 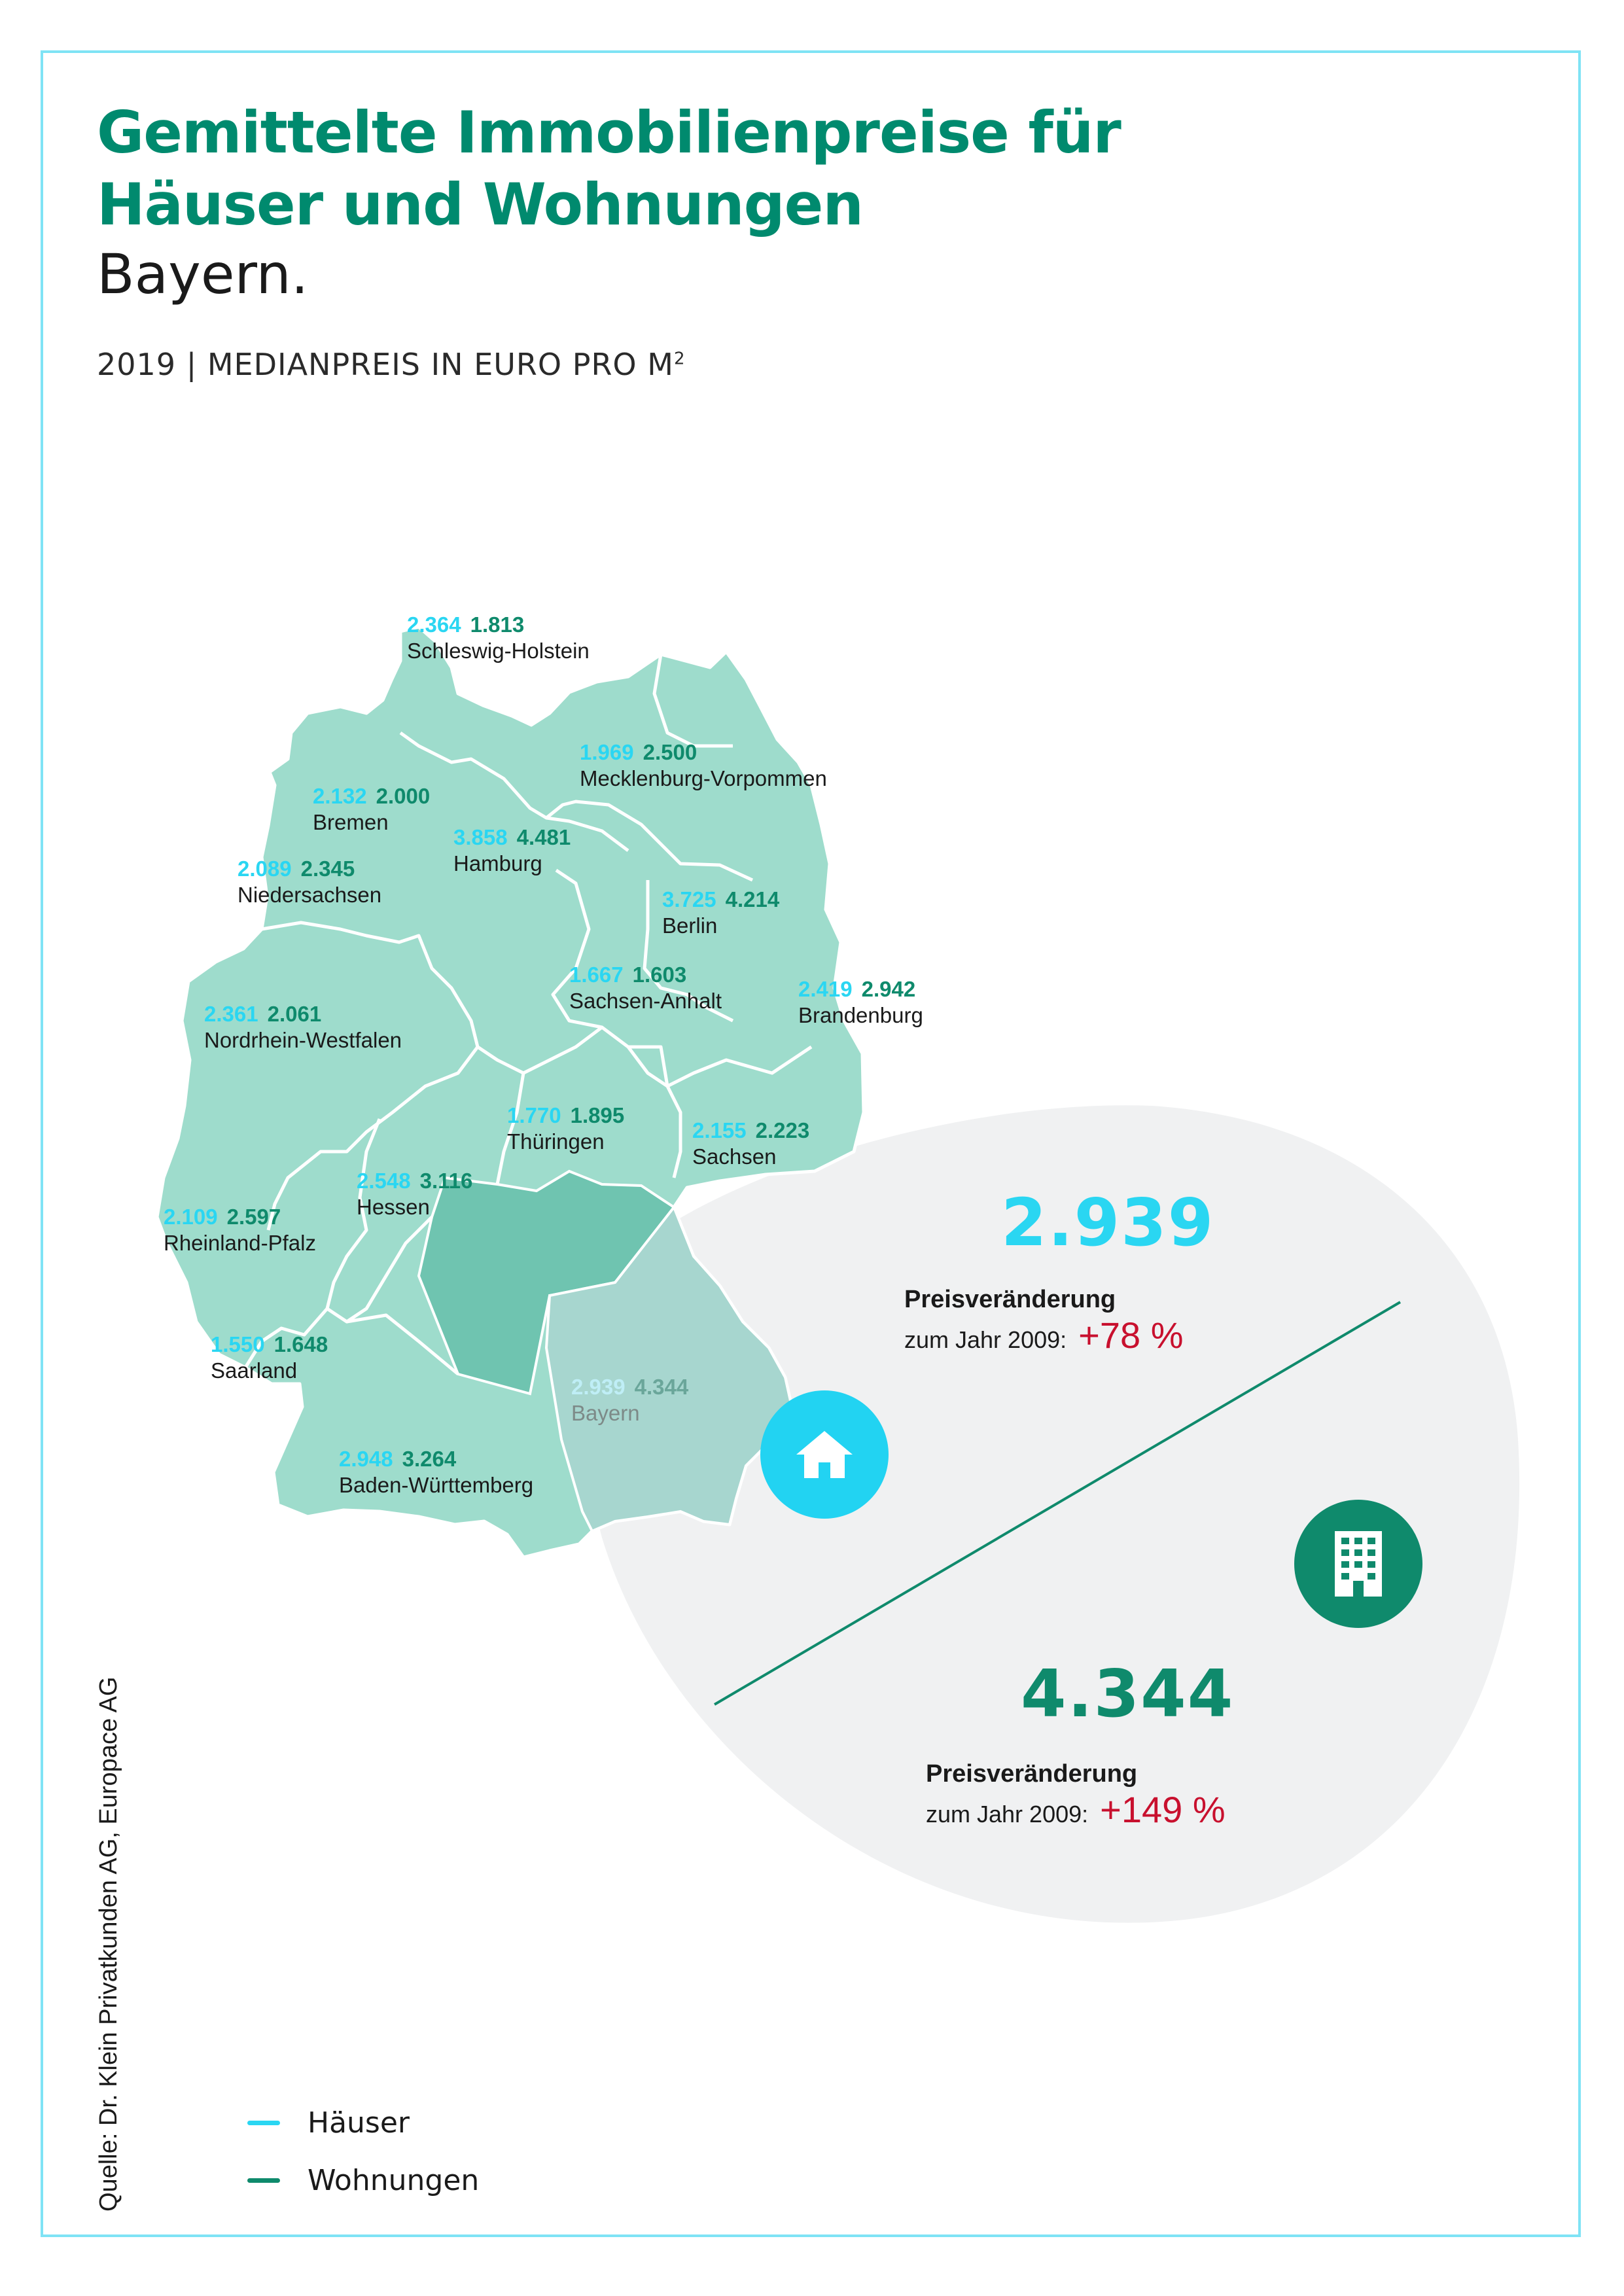 What do you see at coordinates (310, 882) in the screenshot?
I see `label-niedersachsen: 2.089 2.345 Niedersachsen` at bounding box center [310, 882].